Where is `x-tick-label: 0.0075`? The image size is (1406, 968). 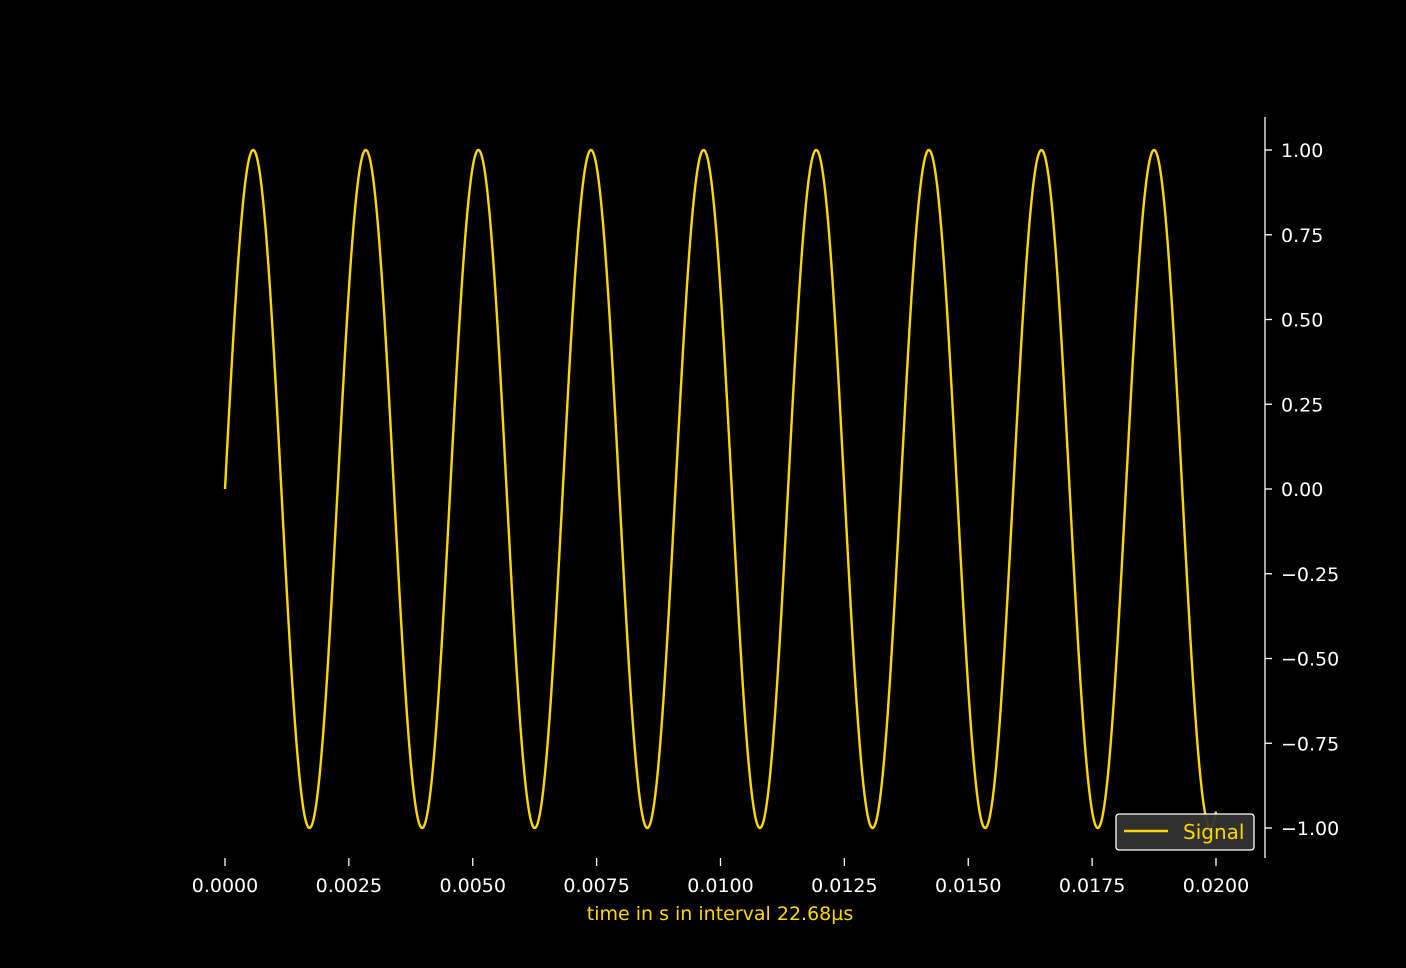 x-tick-label: 0.0075 is located at coordinates (596, 886).